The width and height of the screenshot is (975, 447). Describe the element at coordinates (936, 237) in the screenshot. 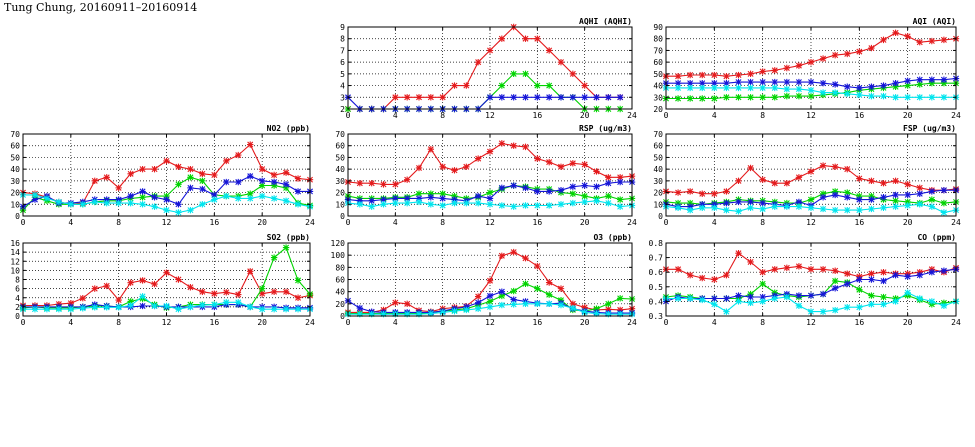

I see `chart-title: CO (ppm)` at that location.